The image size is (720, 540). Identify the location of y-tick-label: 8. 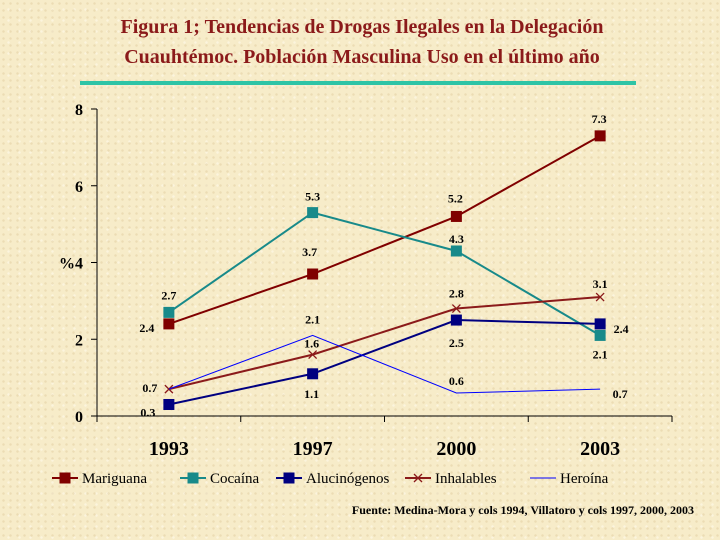
(79, 110).